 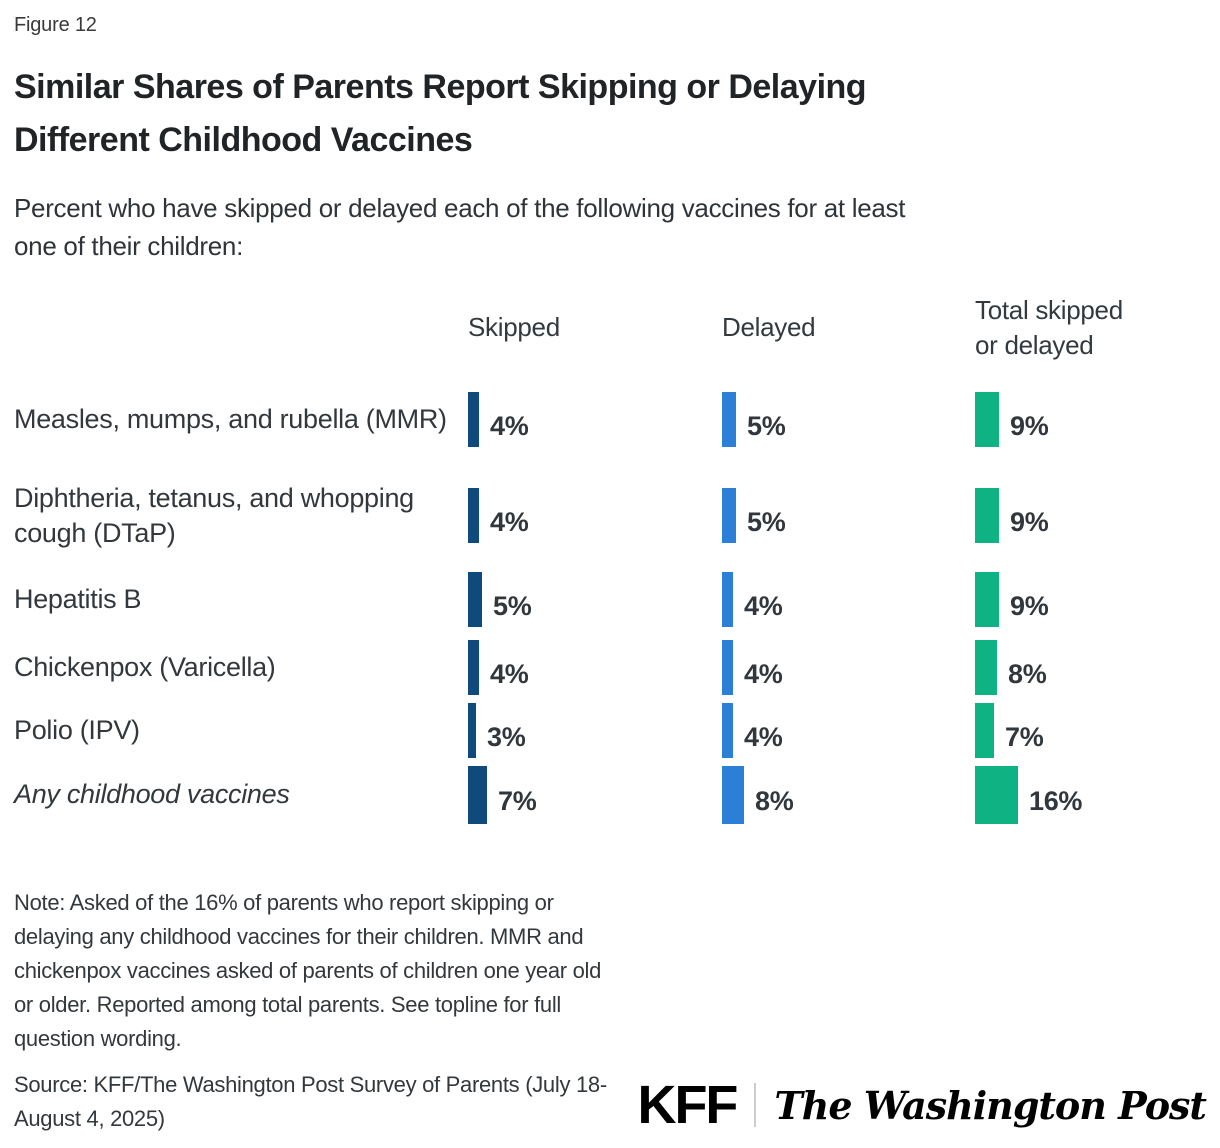 I want to click on table-row: Hepatitis B 5% 4% 9%, so click(x=610, y=600).